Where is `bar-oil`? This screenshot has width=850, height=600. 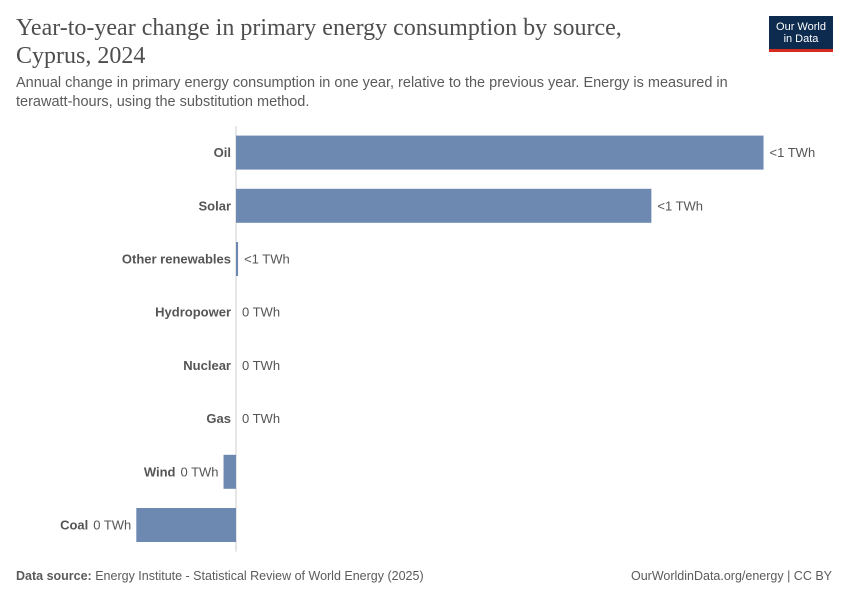
bar-oil is located at coordinates (500, 152).